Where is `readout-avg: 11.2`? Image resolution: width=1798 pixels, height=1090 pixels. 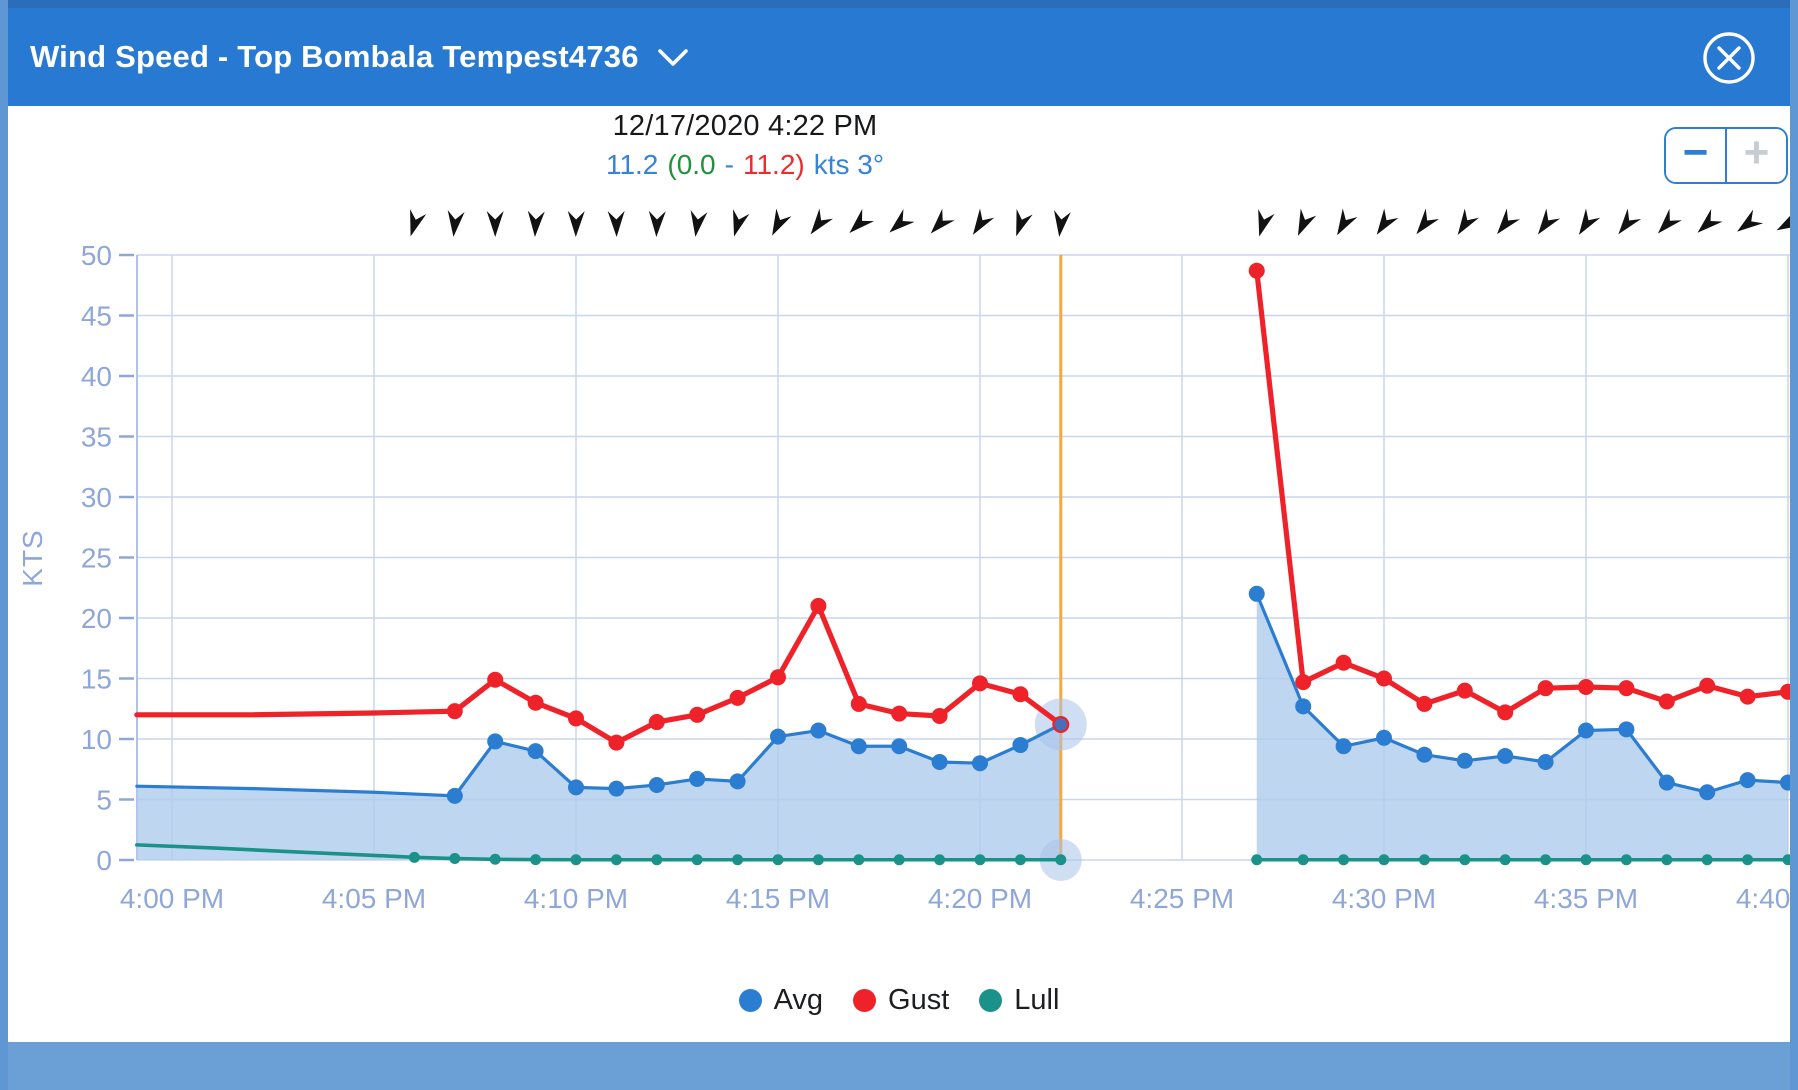 readout-avg: 11.2 is located at coordinates (632, 164).